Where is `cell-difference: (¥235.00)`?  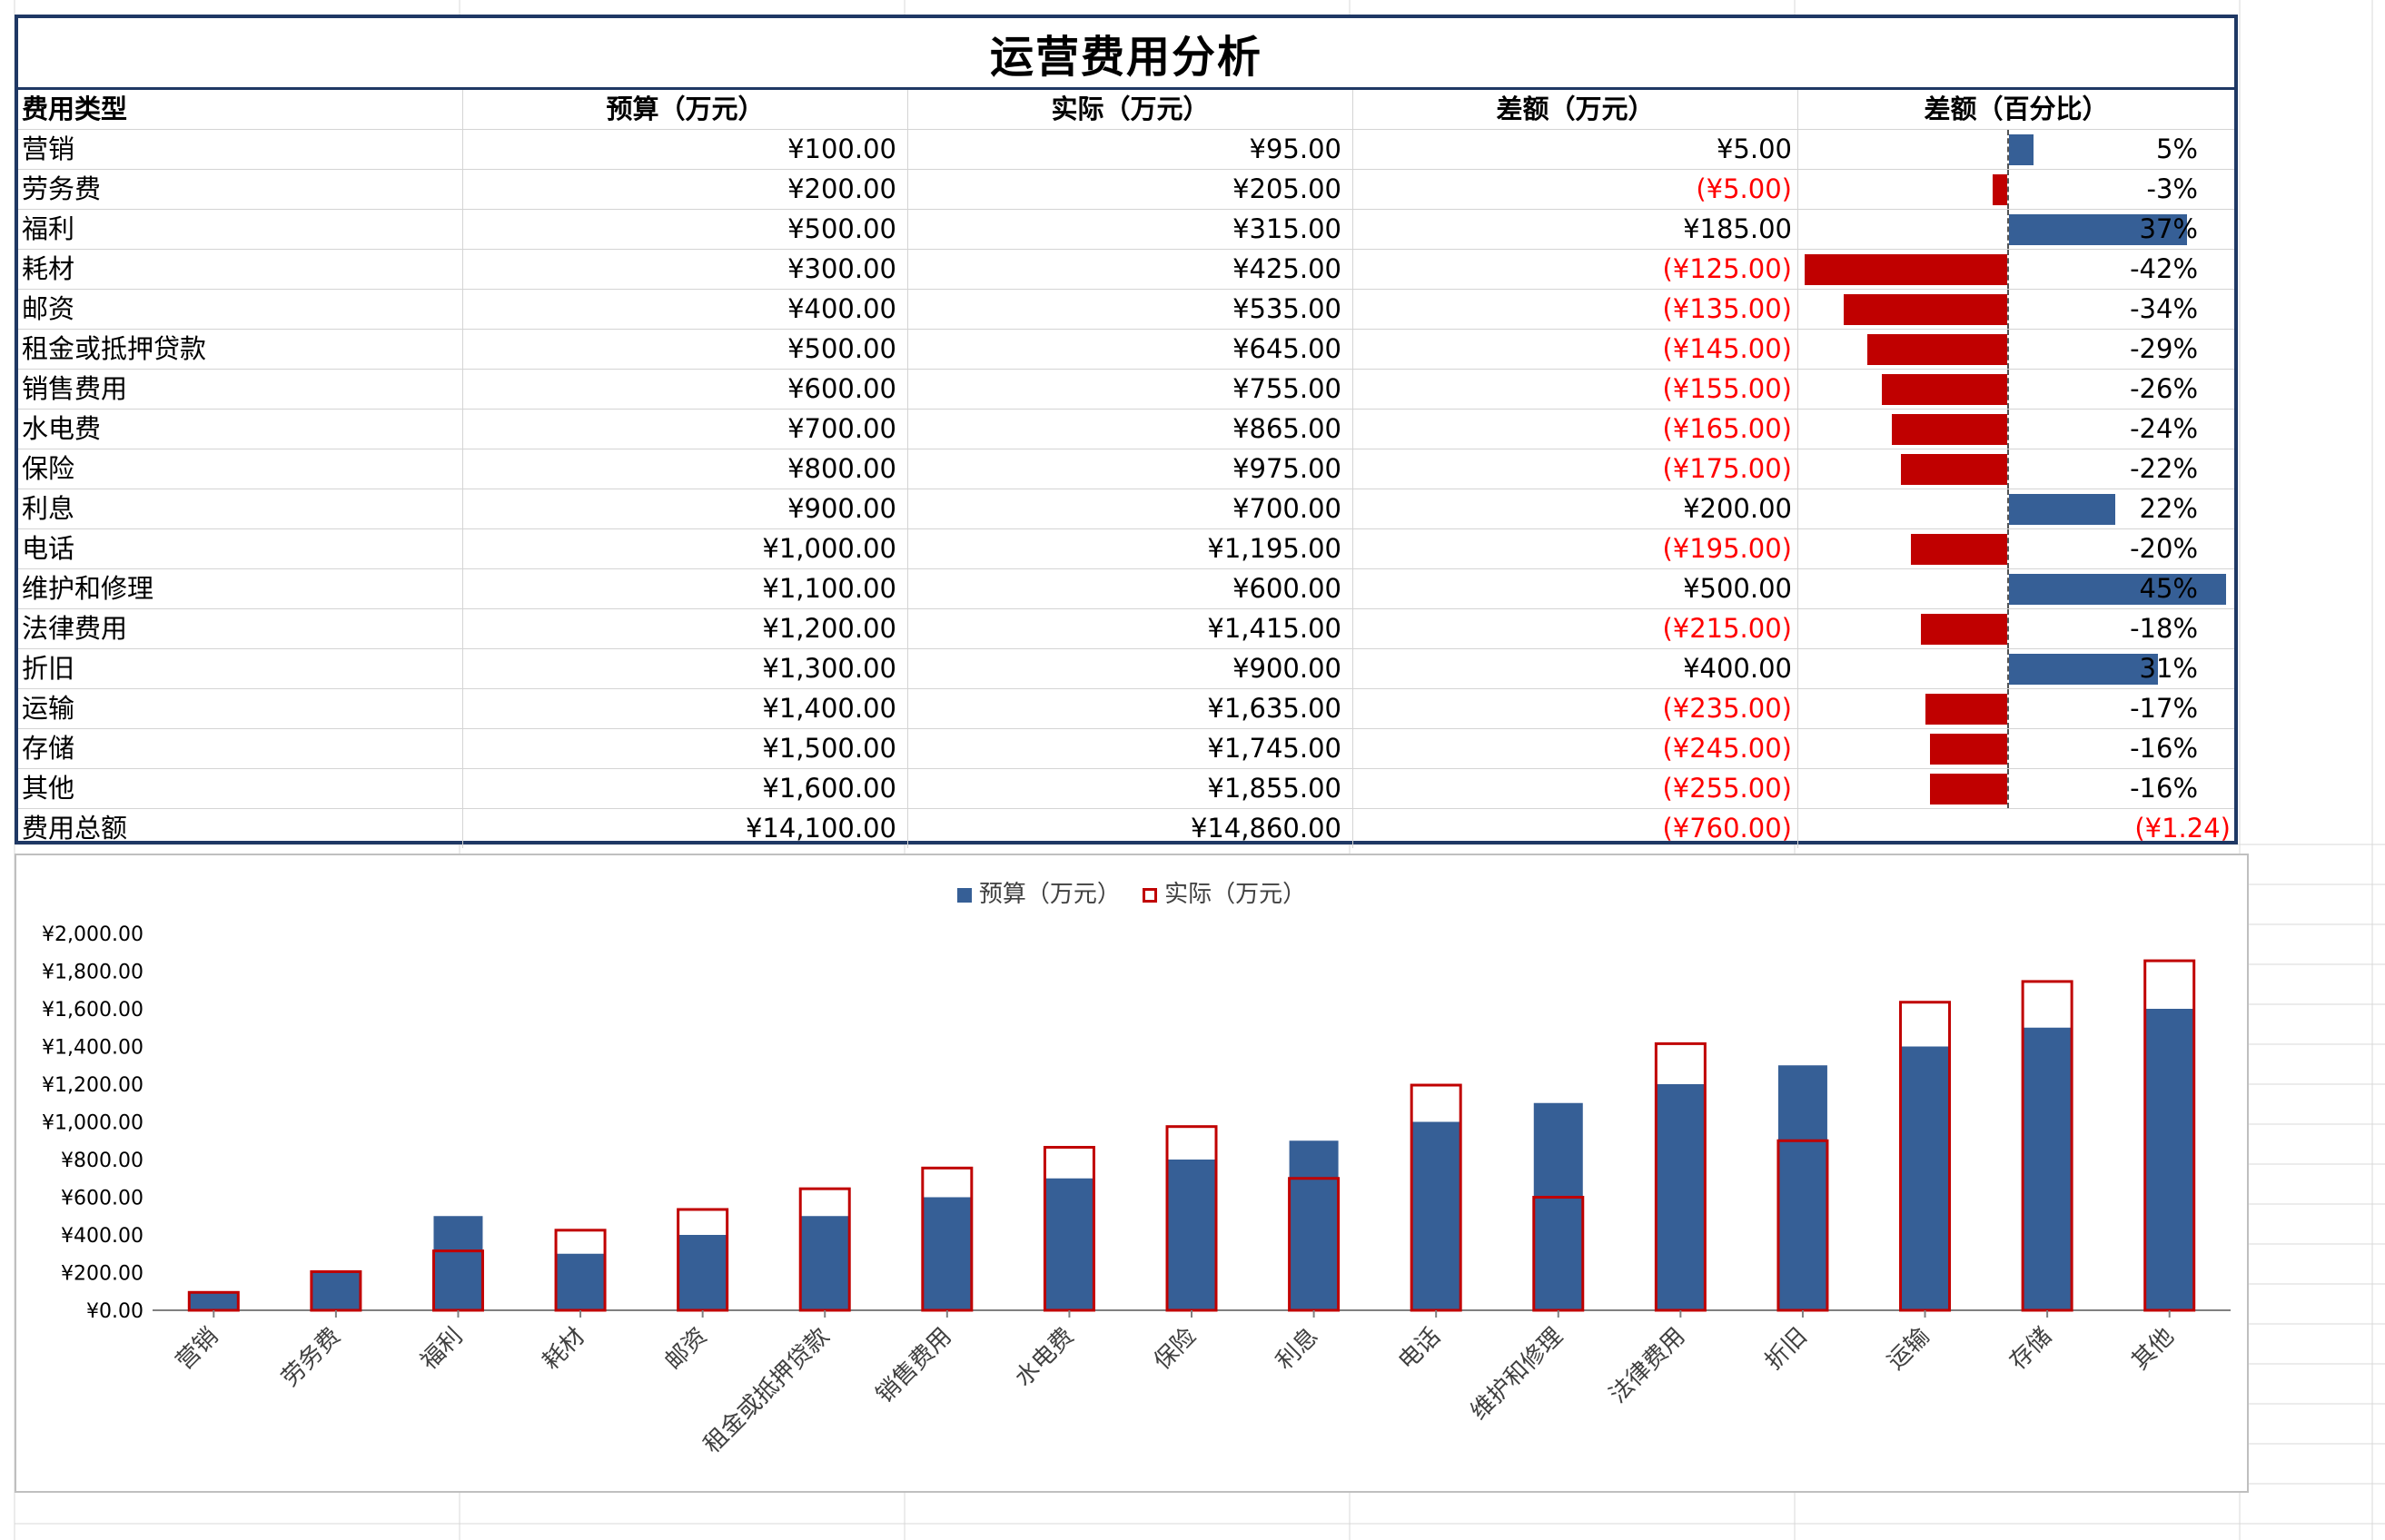
cell-difference: (¥235.00) is located at coordinates (1576, 708).